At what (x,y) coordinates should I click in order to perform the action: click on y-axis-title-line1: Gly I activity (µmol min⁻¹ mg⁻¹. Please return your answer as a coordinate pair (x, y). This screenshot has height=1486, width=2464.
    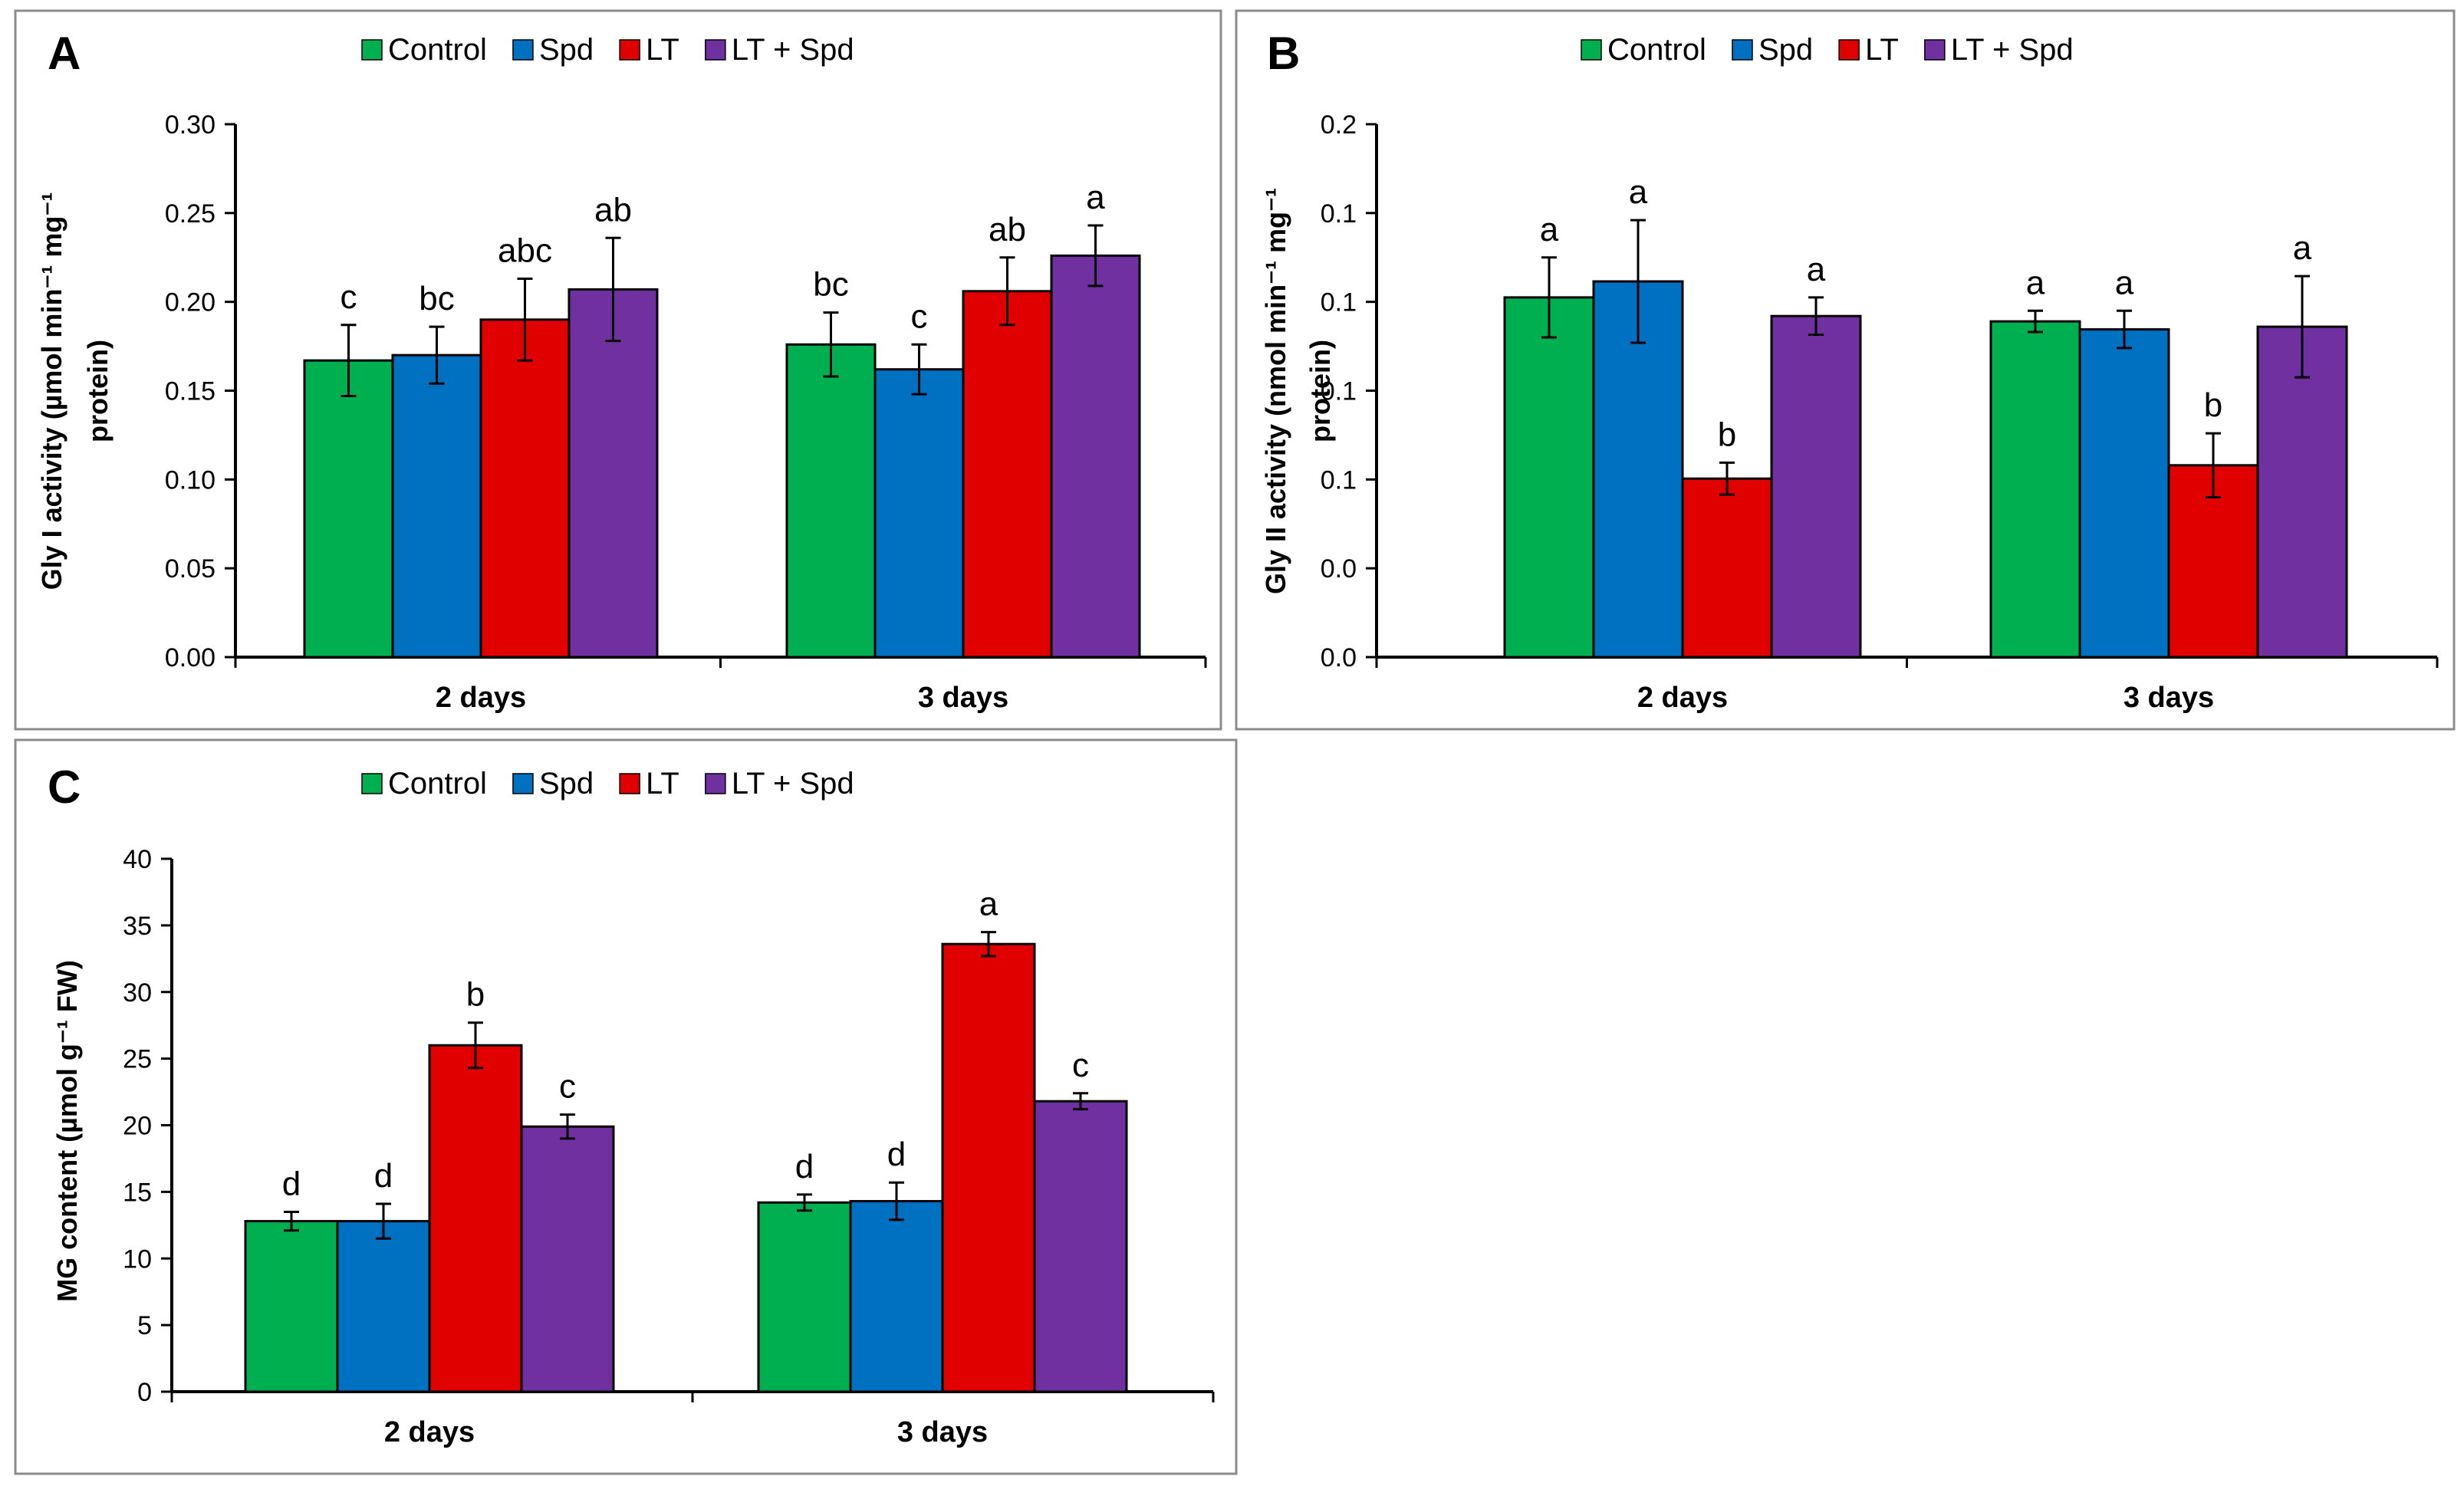
    Looking at the image, I should click on (51, 391).